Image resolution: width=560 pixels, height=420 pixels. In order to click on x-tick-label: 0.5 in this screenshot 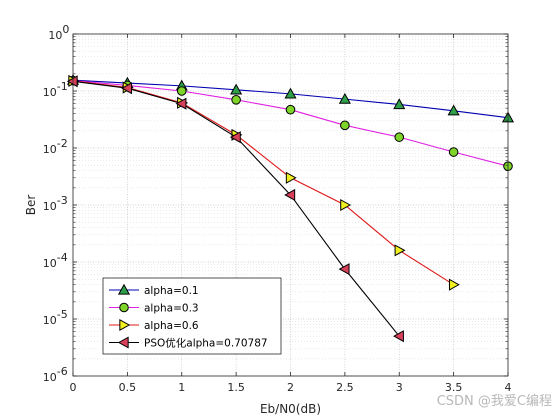, I will do `click(128, 387)`.